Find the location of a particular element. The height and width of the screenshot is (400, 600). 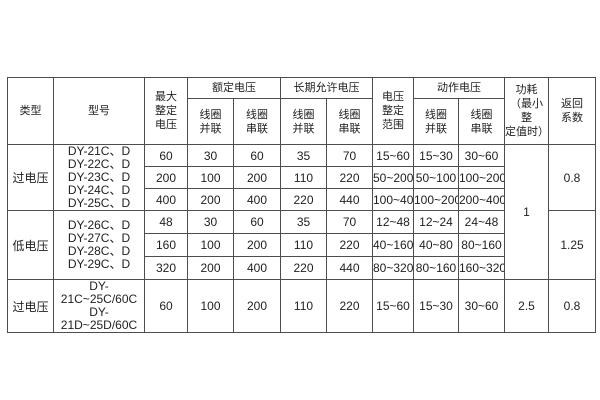

data-cell: 12~24 is located at coordinates (436, 222).